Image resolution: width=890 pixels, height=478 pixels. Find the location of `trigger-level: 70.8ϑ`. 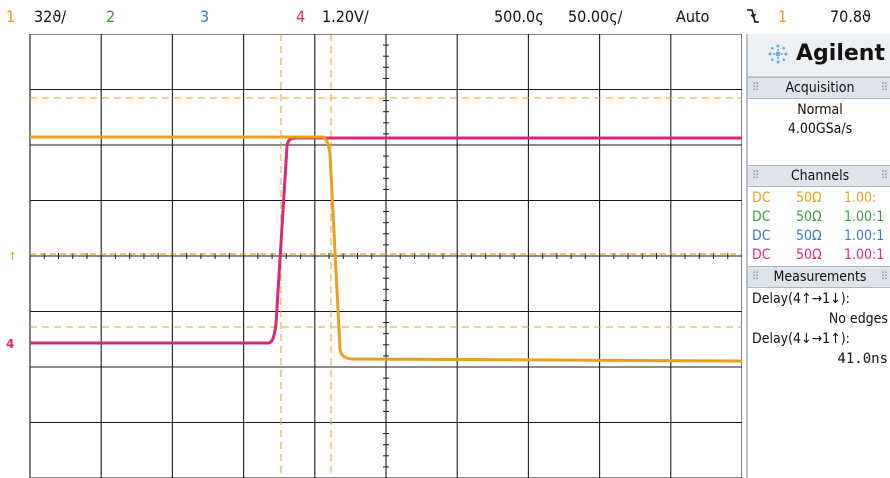

trigger-level: 70.8ϑ is located at coordinates (850, 16).